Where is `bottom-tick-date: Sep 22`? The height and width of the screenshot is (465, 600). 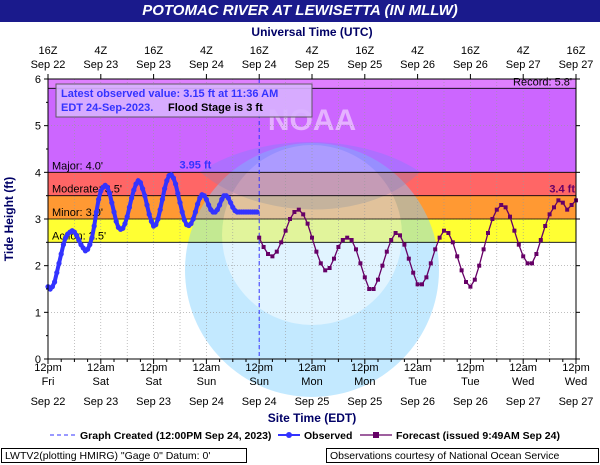 bottom-tick-date: Sep 22 is located at coordinates (48, 402).